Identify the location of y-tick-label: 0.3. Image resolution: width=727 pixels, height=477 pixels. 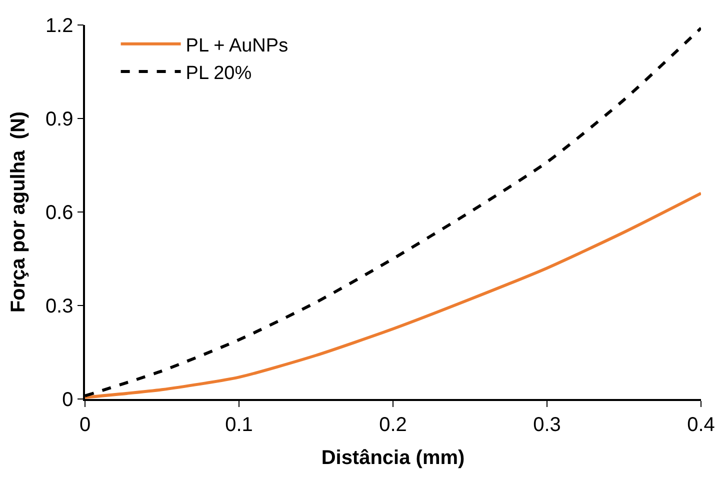
(59, 307).